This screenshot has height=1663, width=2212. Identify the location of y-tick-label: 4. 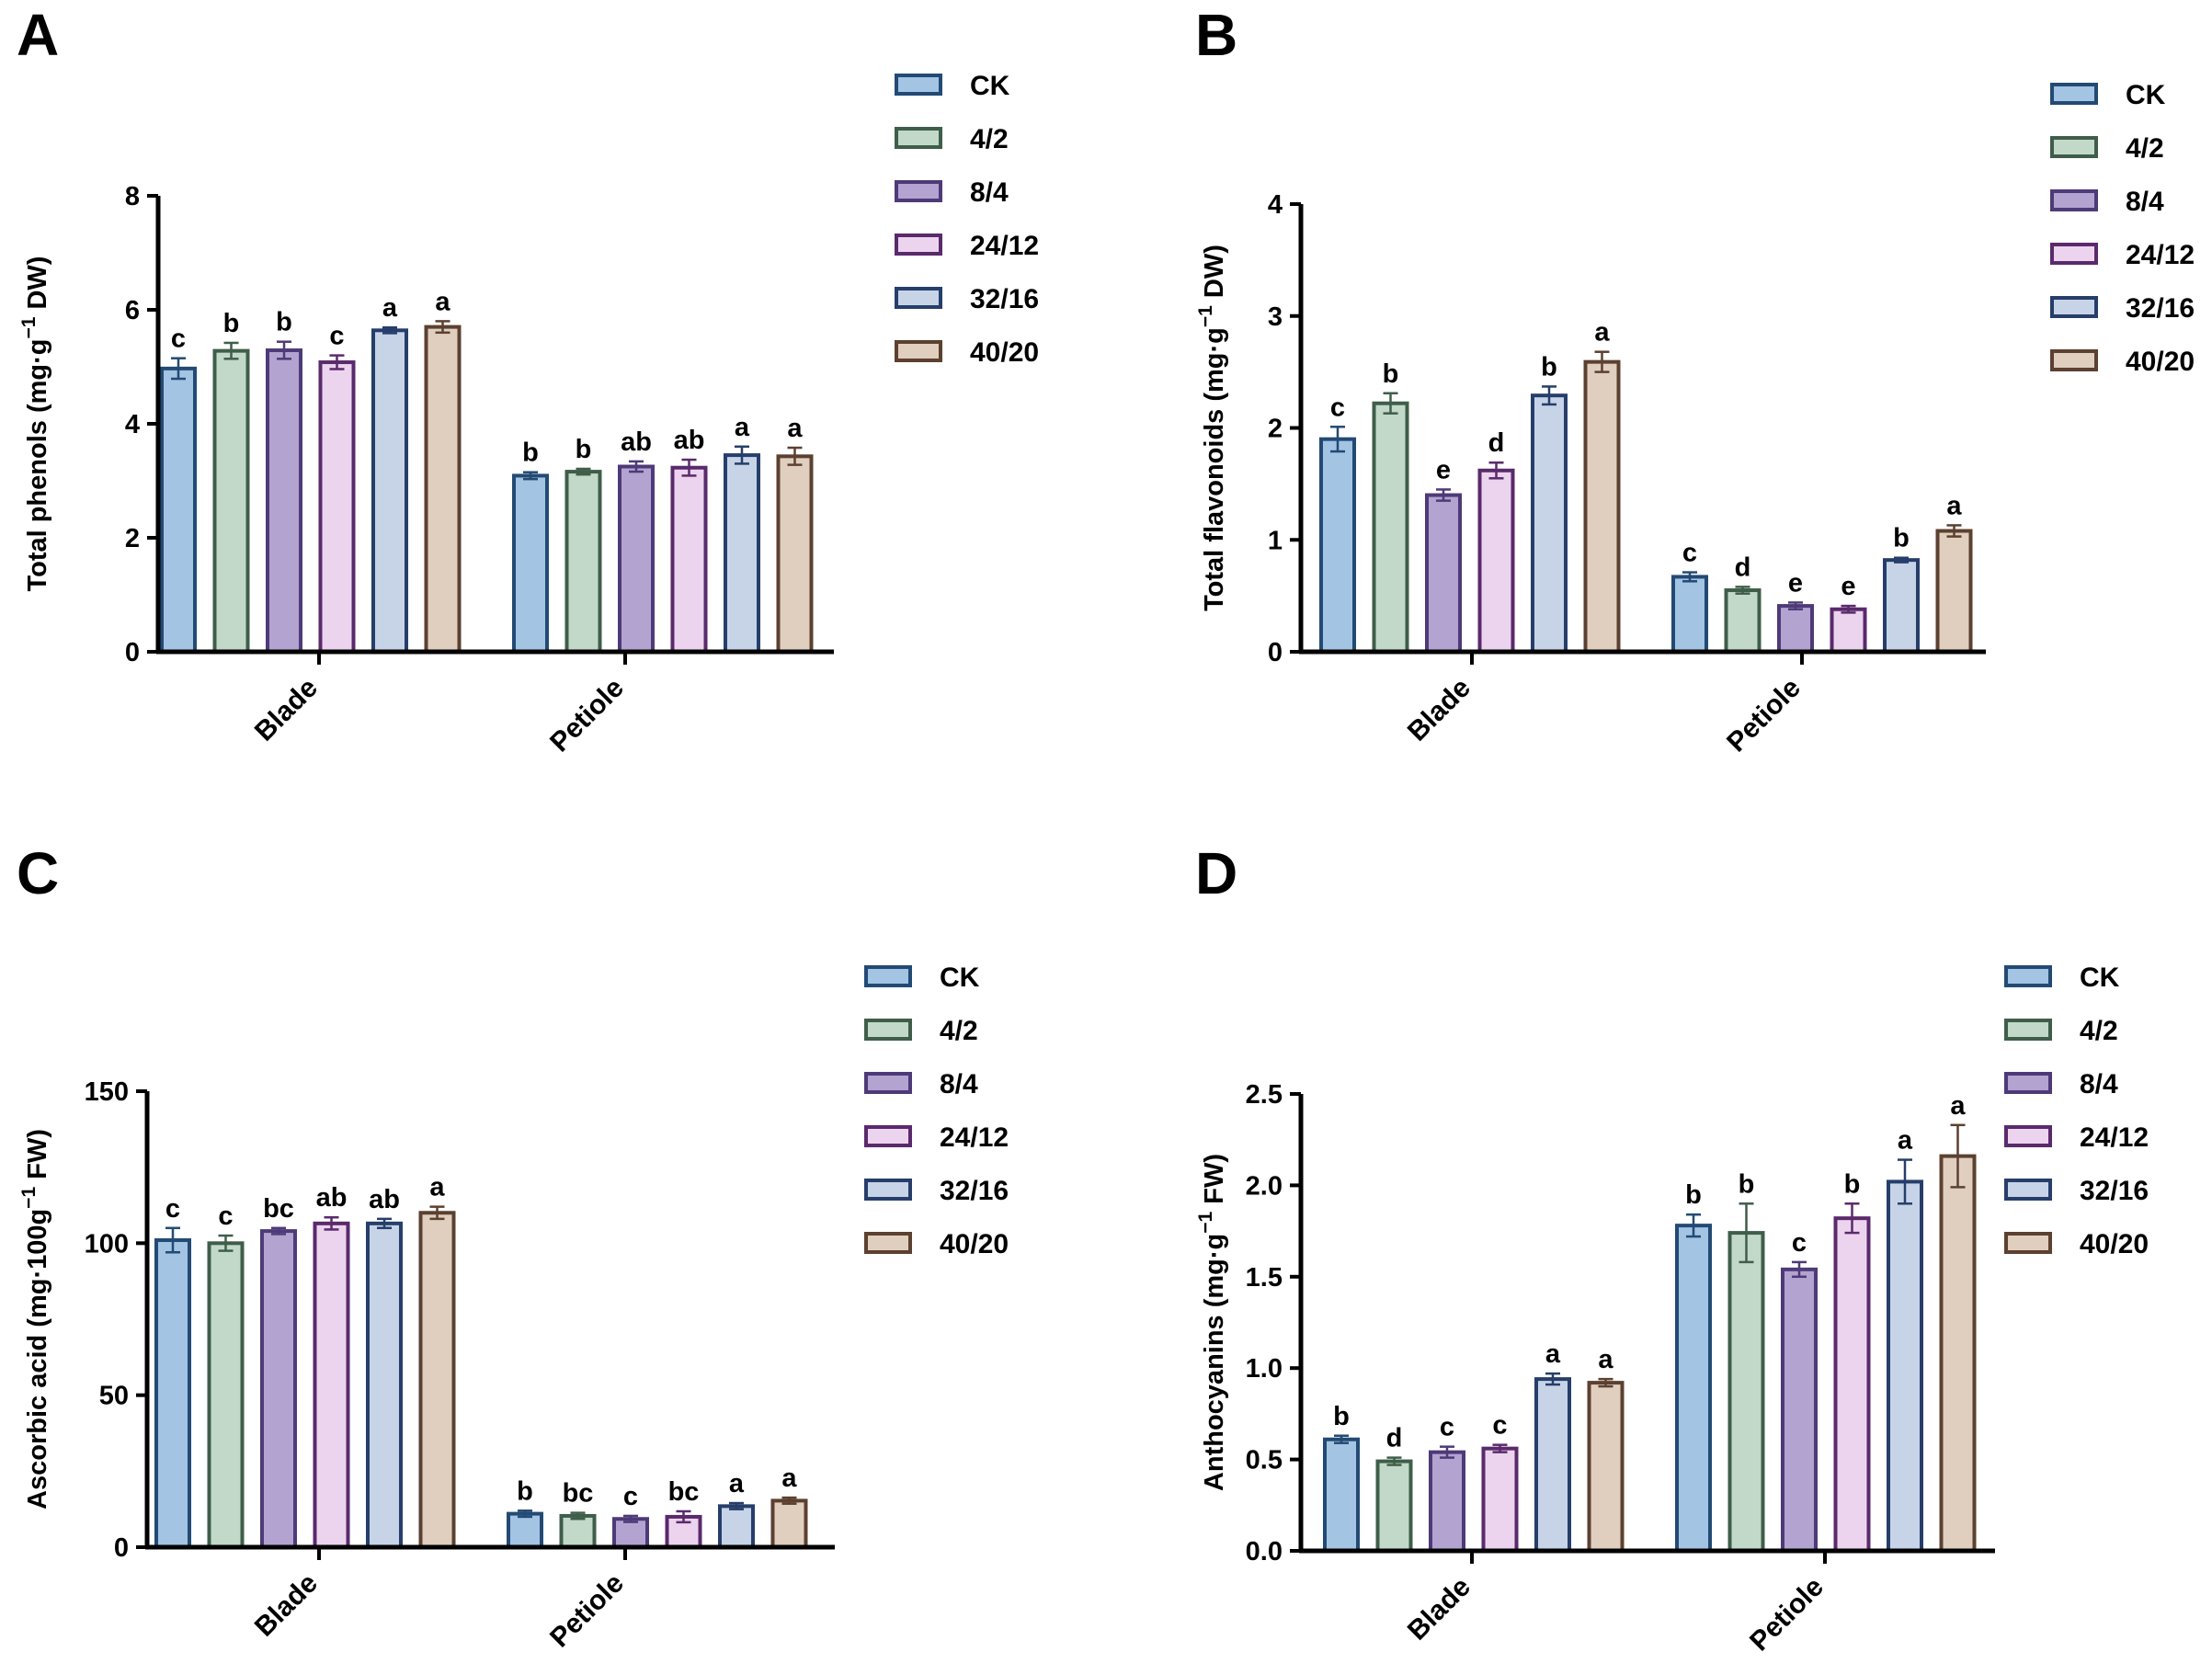
(132, 424).